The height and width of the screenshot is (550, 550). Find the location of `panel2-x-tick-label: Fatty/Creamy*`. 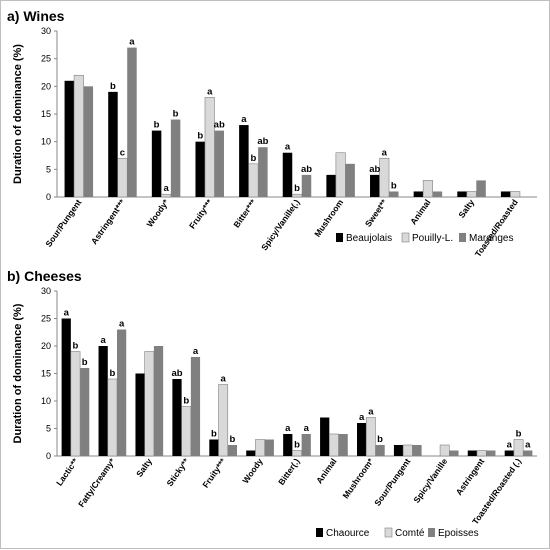

panel2-x-tick-label: Fatty/Creamy* is located at coordinates (96, 482).